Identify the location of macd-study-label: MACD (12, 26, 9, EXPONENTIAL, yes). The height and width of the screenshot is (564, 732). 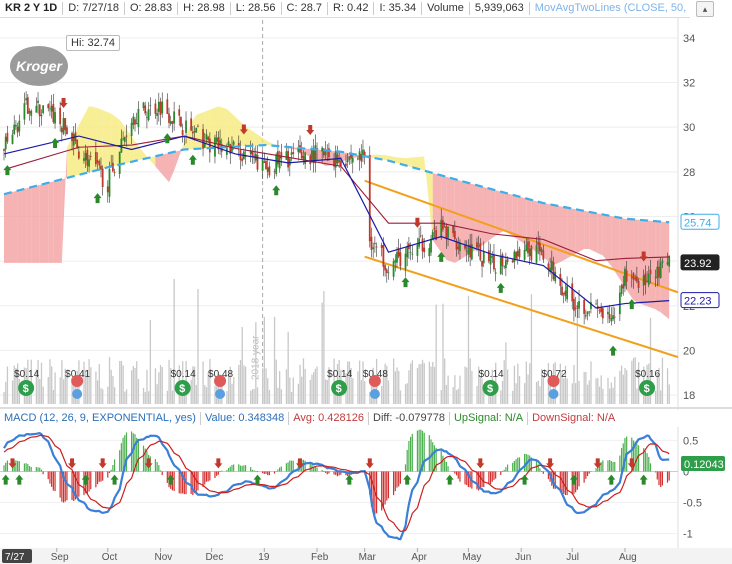
(100, 418).